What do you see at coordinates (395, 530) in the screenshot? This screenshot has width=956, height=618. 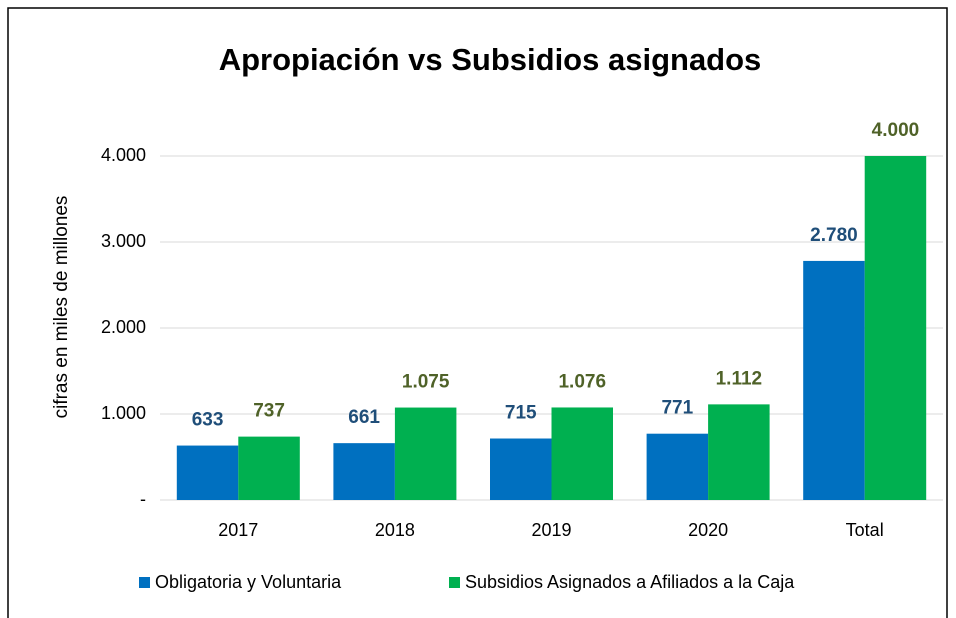 I see `x-tick-label: 2018` at bounding box center [395, 530].